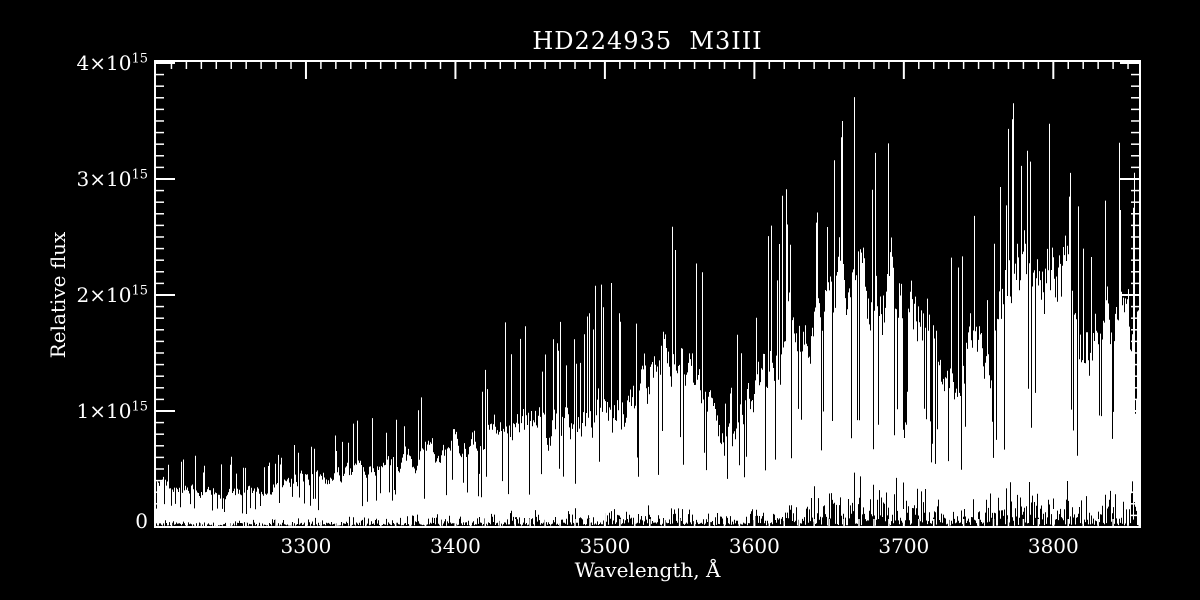 This screenshot has width=1200, height=600. I want to click on x-tick-label: 3400, so click(455, 546).